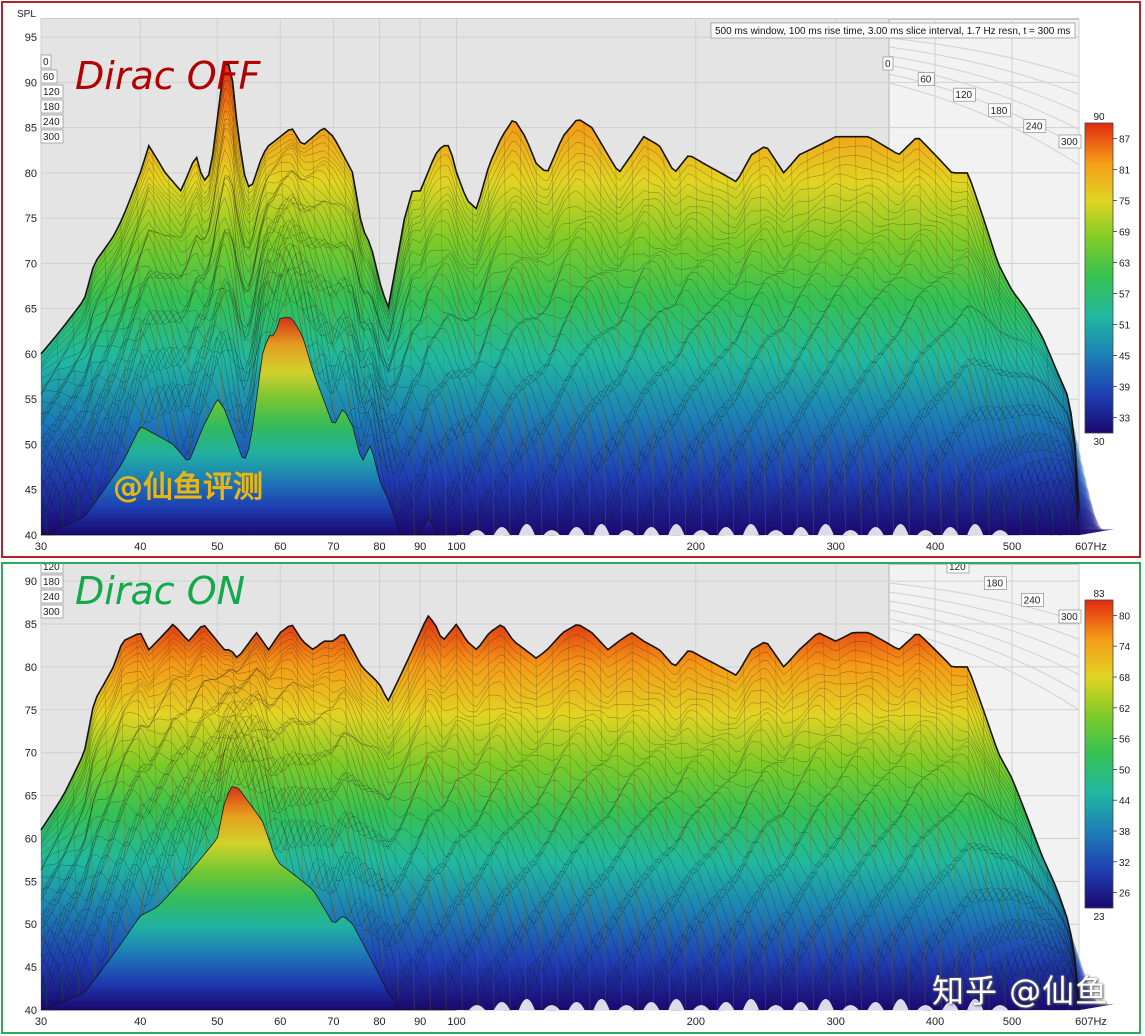  What do you see at coordinates (1099, 117) in the screenshot?
I see `colorbar-max-label: 90` at bounding box center [1099, 117].